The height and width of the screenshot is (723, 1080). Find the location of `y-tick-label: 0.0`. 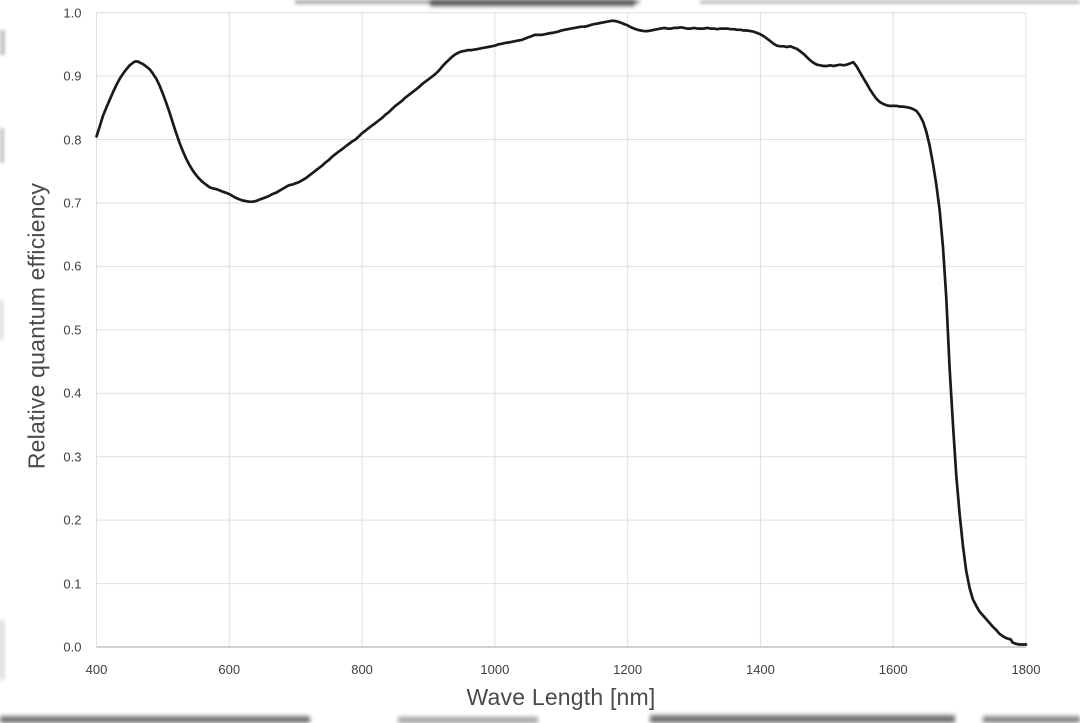

y-tick-label: 0.0 is located at coordinates (72, 647).